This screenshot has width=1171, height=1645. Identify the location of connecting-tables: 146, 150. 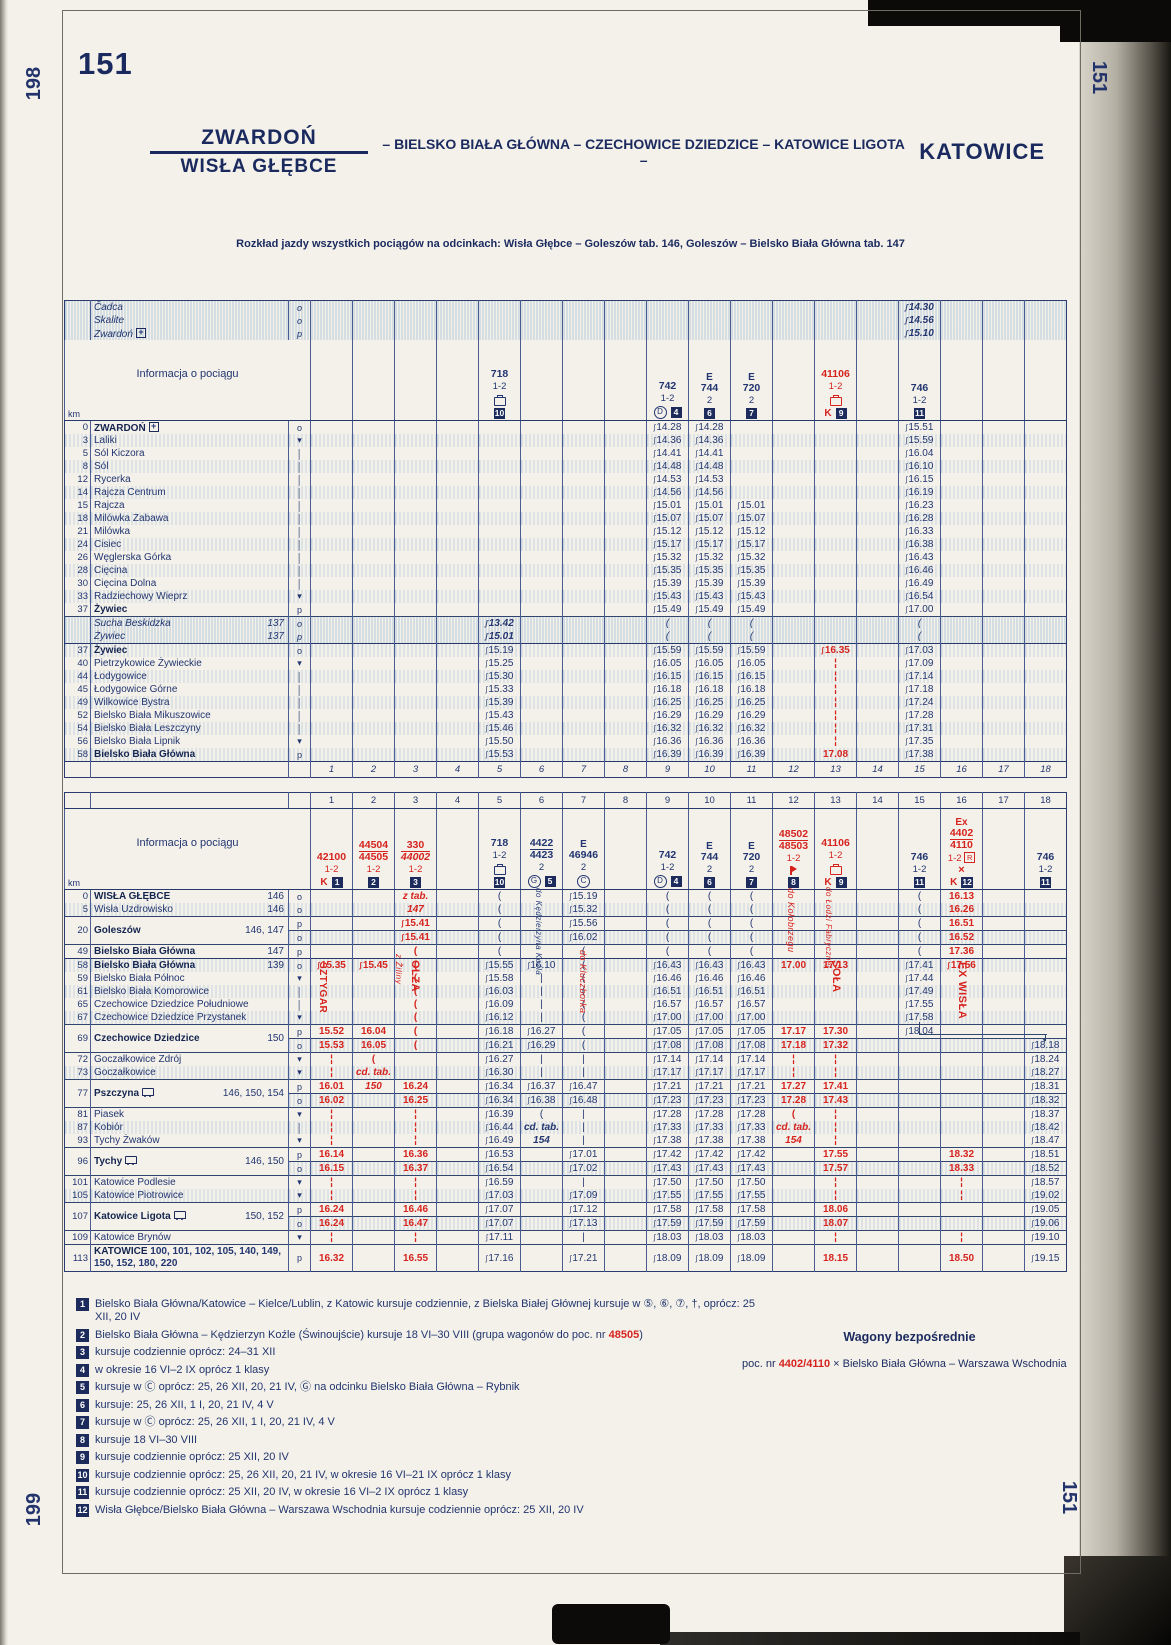
(264, 1161).